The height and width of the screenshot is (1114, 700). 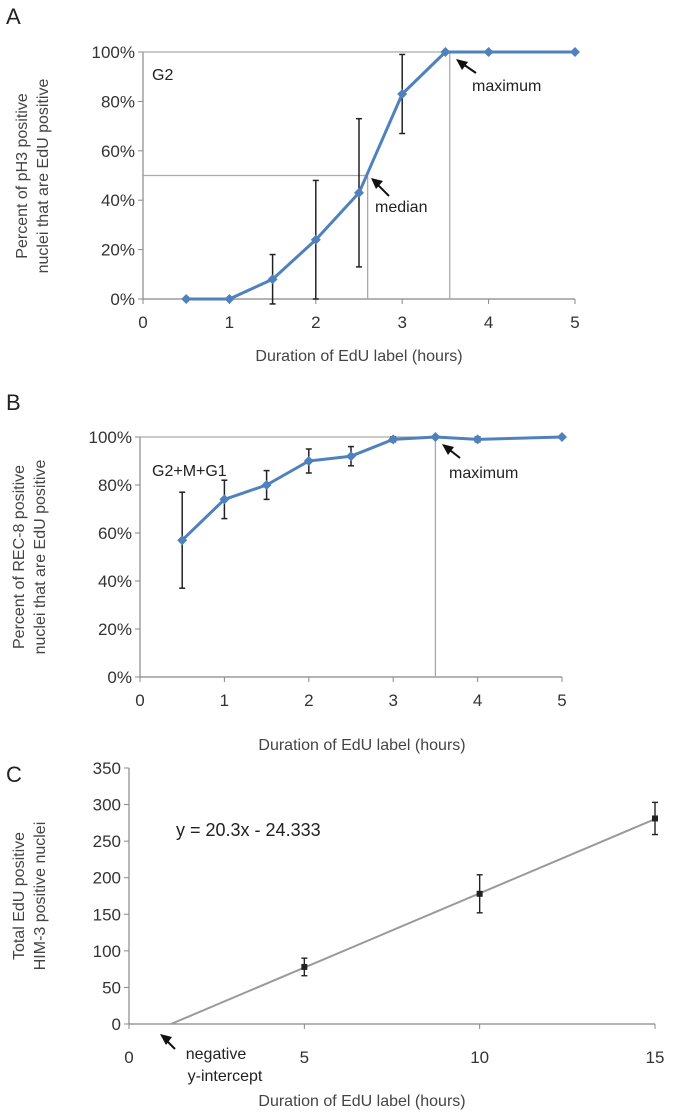 What do you see at coordinates (189, 471) in the screenshot?
I see `panel-b-inset-label: G2+M+G1` at bounding box center [189, 471].